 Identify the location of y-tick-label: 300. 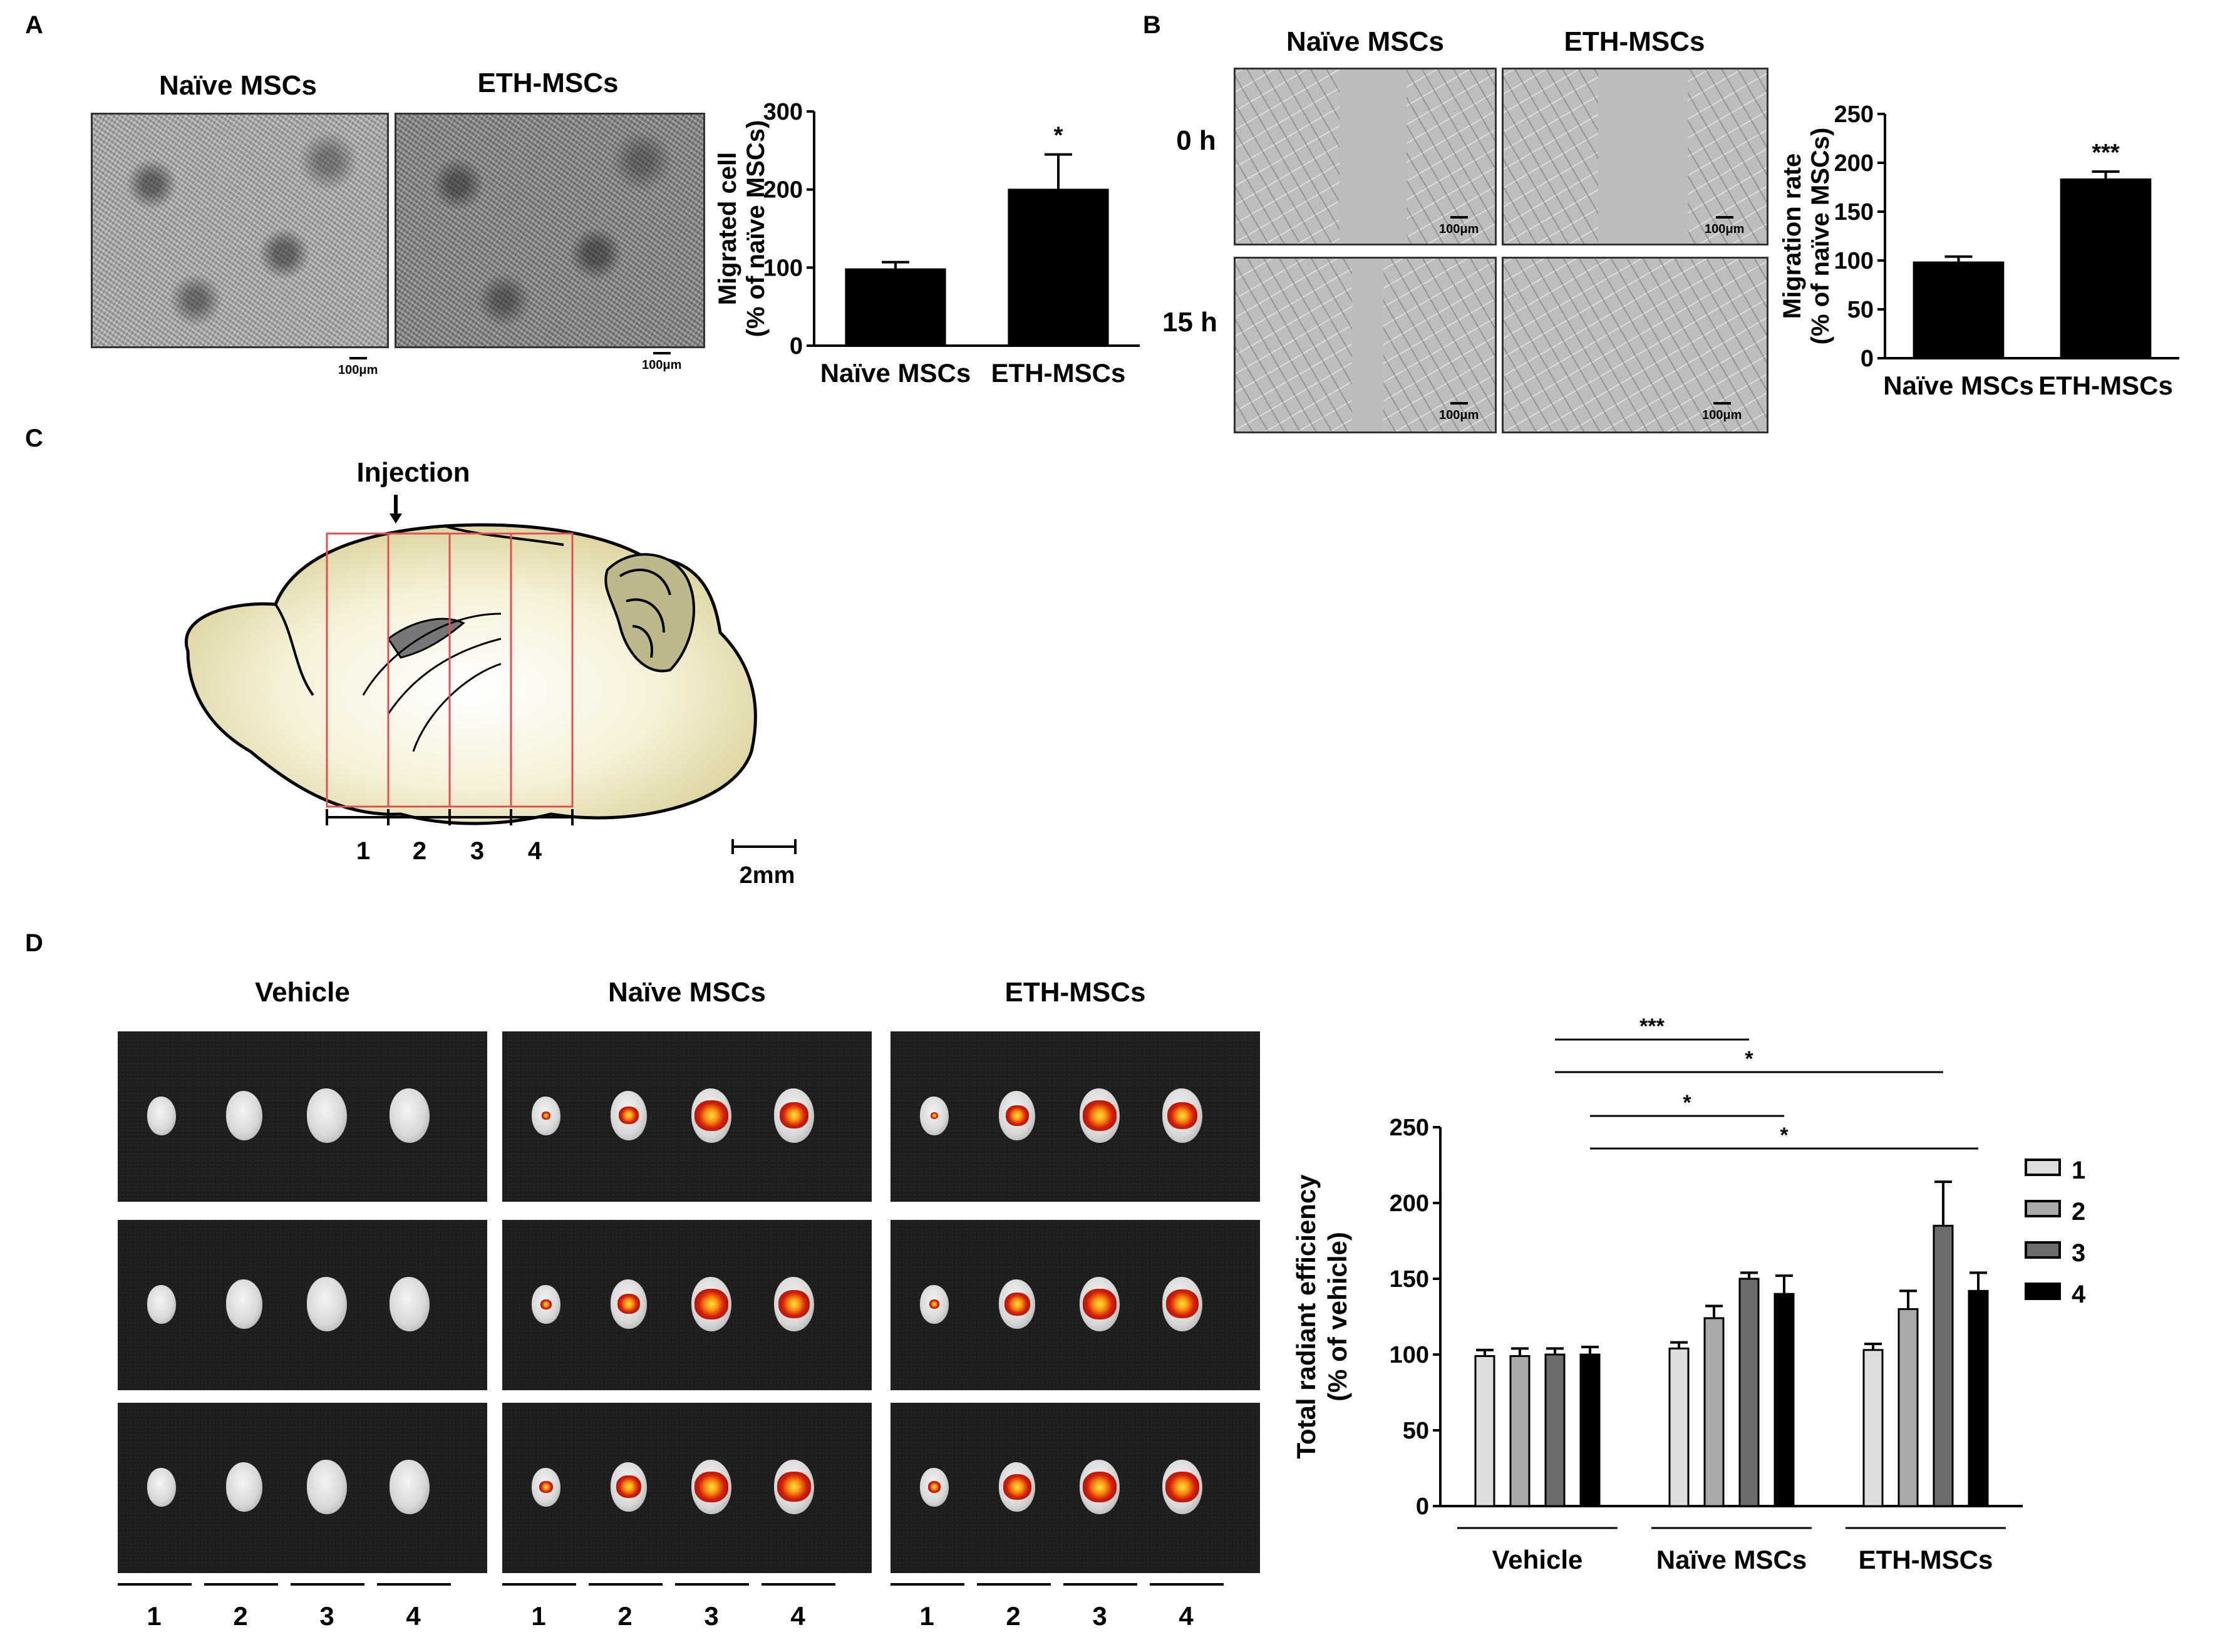
(783, 112).